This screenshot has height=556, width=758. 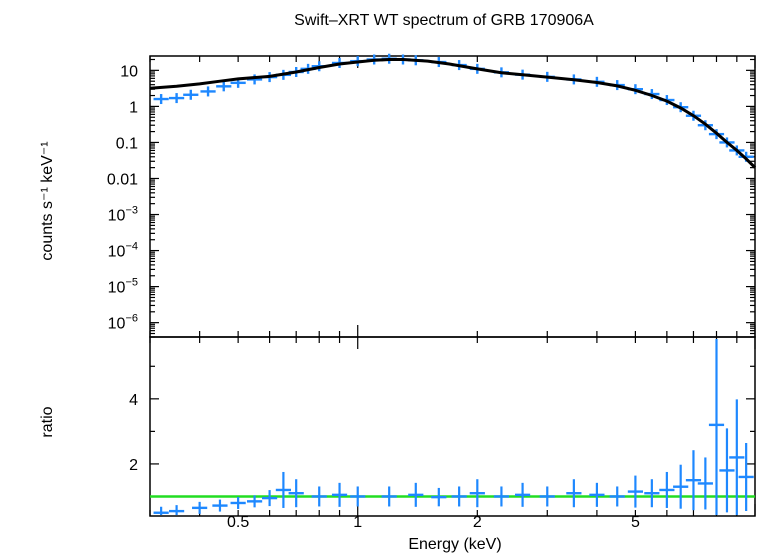 What do you see at coordinates (127, 143) in the screenshot?
I see `y-tick-label: 0.1` at bounding box center [127, 143].